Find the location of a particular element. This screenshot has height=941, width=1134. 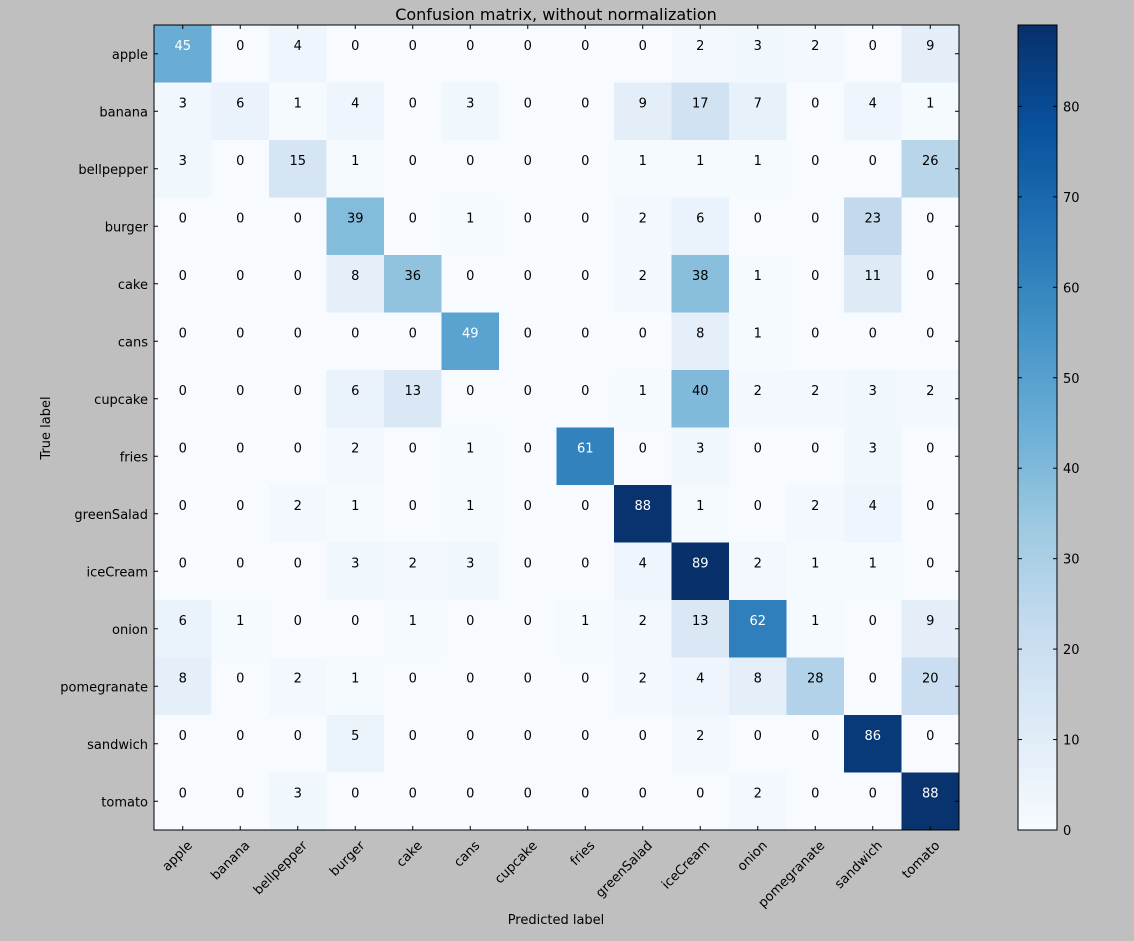

y-tick-label: iceCream is located at coordinates (117, 572).